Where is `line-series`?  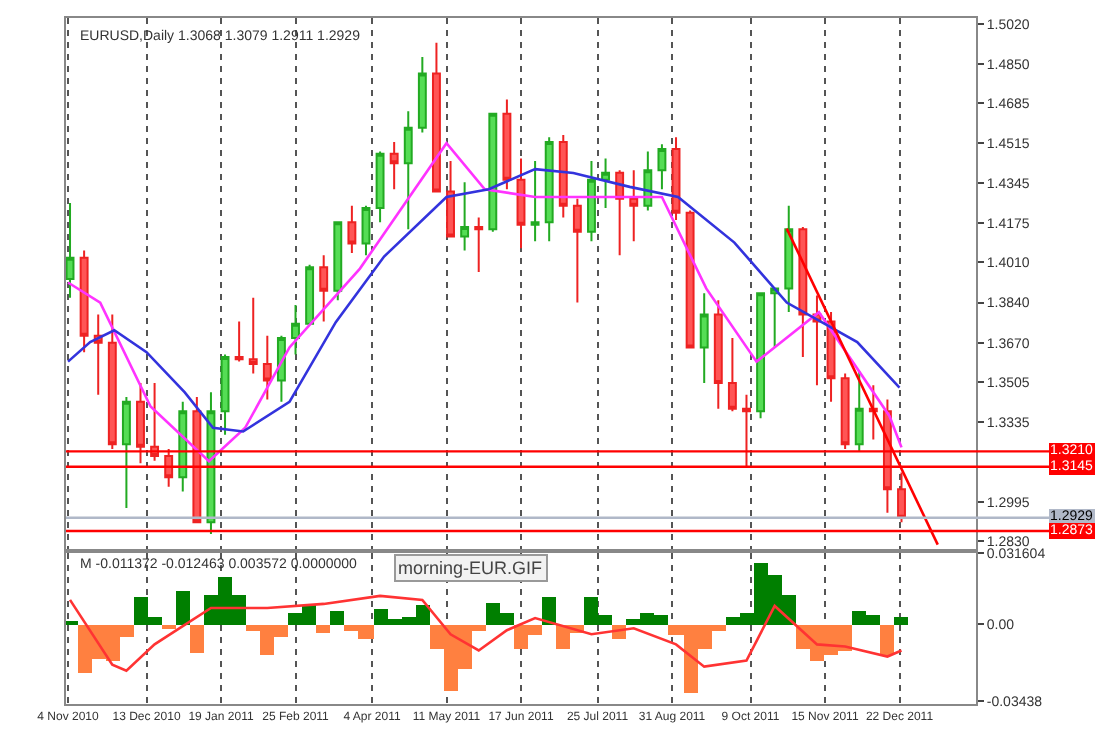 line-series is located at coordinates (485, 633).